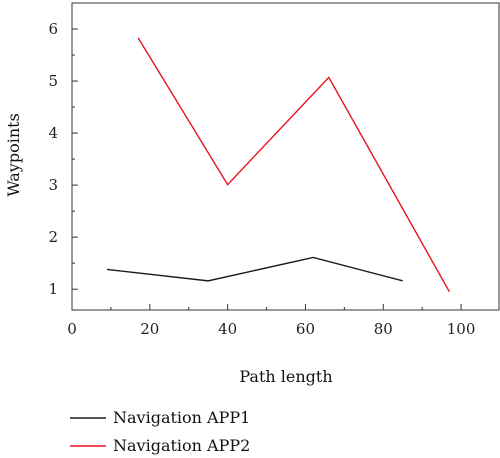 The image size is (500, 458). I want to click on x-axis-title: Path length, so click(285, 376).